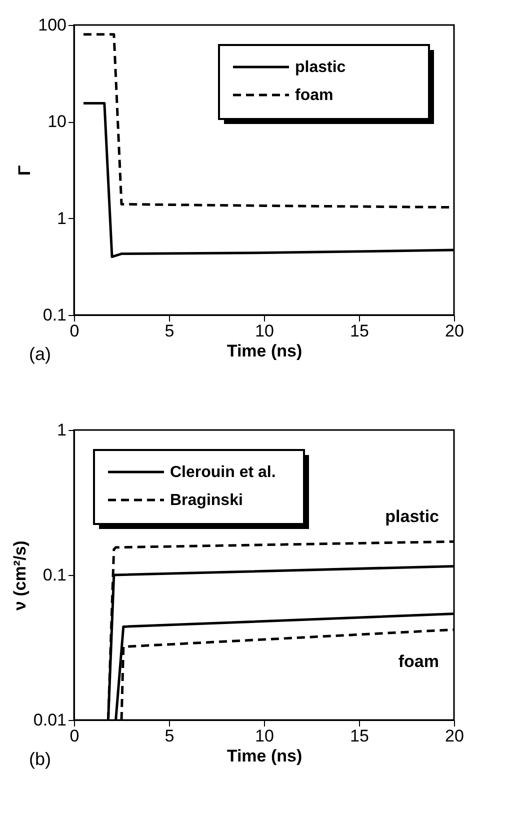 The image size is (527, 838). I want to click on y-tick-label: 100, so click(52, 25).